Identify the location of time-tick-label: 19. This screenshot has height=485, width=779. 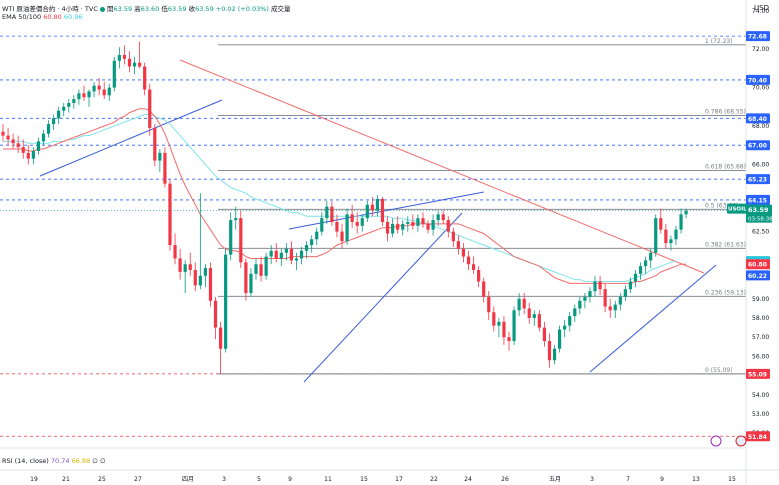
(34, 479).